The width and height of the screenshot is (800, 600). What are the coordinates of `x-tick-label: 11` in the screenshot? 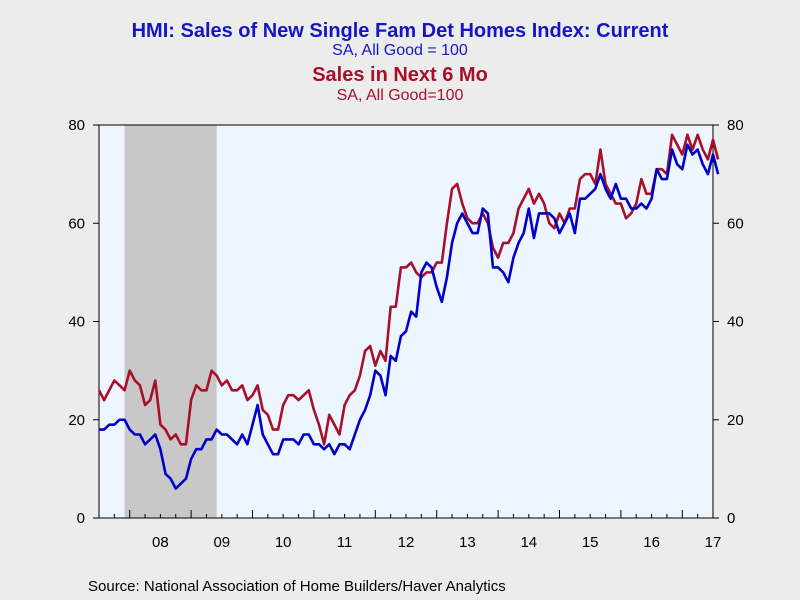 It's located at (345, 542).